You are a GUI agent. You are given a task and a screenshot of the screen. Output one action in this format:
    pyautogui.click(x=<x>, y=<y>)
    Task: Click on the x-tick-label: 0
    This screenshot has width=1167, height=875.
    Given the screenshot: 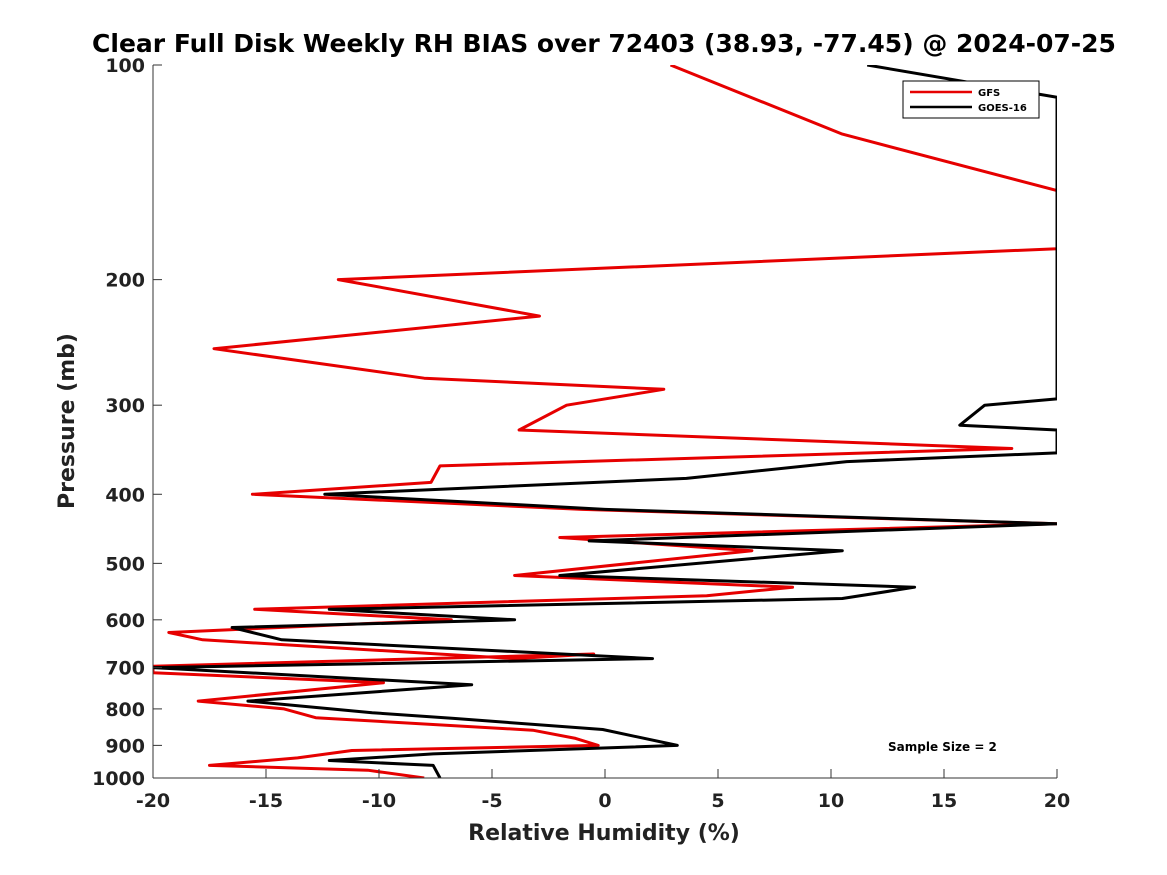 What is the action you would take?
    pyautogui.click(x=604, y=801)
    